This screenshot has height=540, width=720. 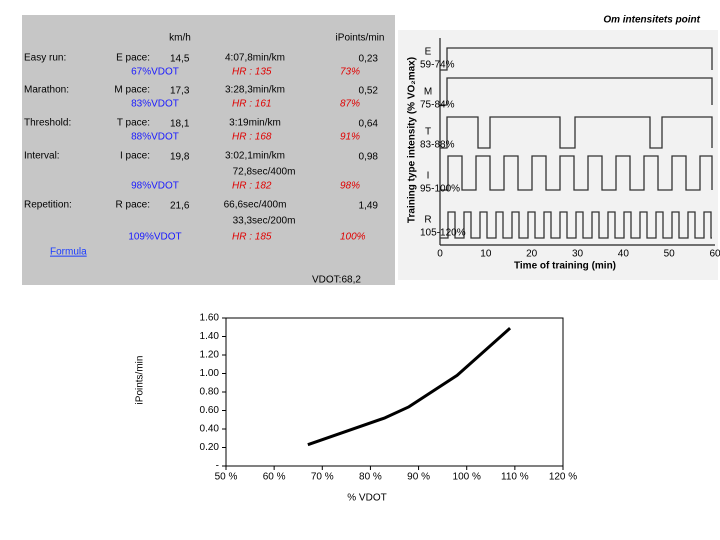 What do you see at coordinates (155, 137) in the screenshot?
I see `vdot-pct: 88%VDOT` at bounding box center [155, 137].